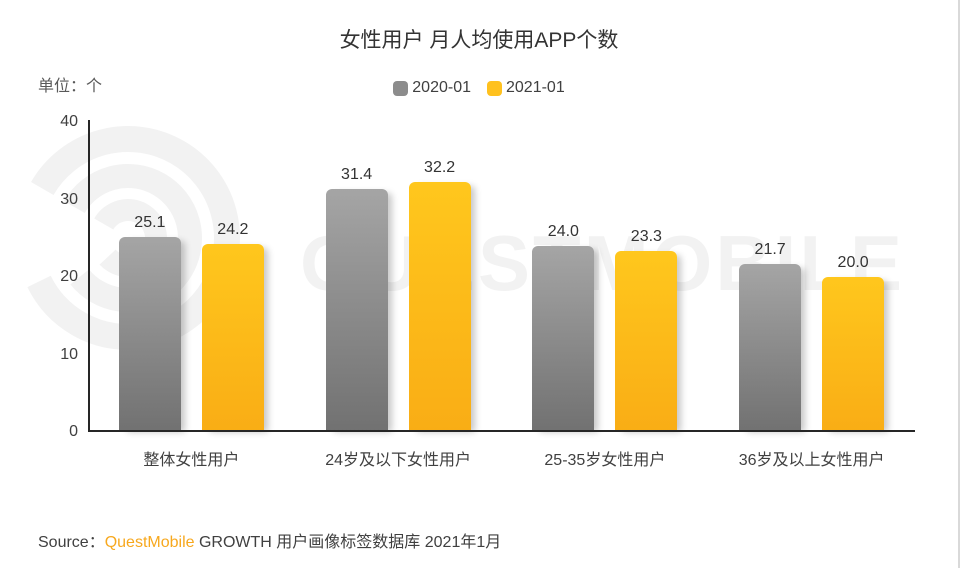 This screenshot has height=568, width=960. What do you see at coordinates (501, 431) in the screenshot?
I see `x-axis-line` at bounding box center [501, 431].